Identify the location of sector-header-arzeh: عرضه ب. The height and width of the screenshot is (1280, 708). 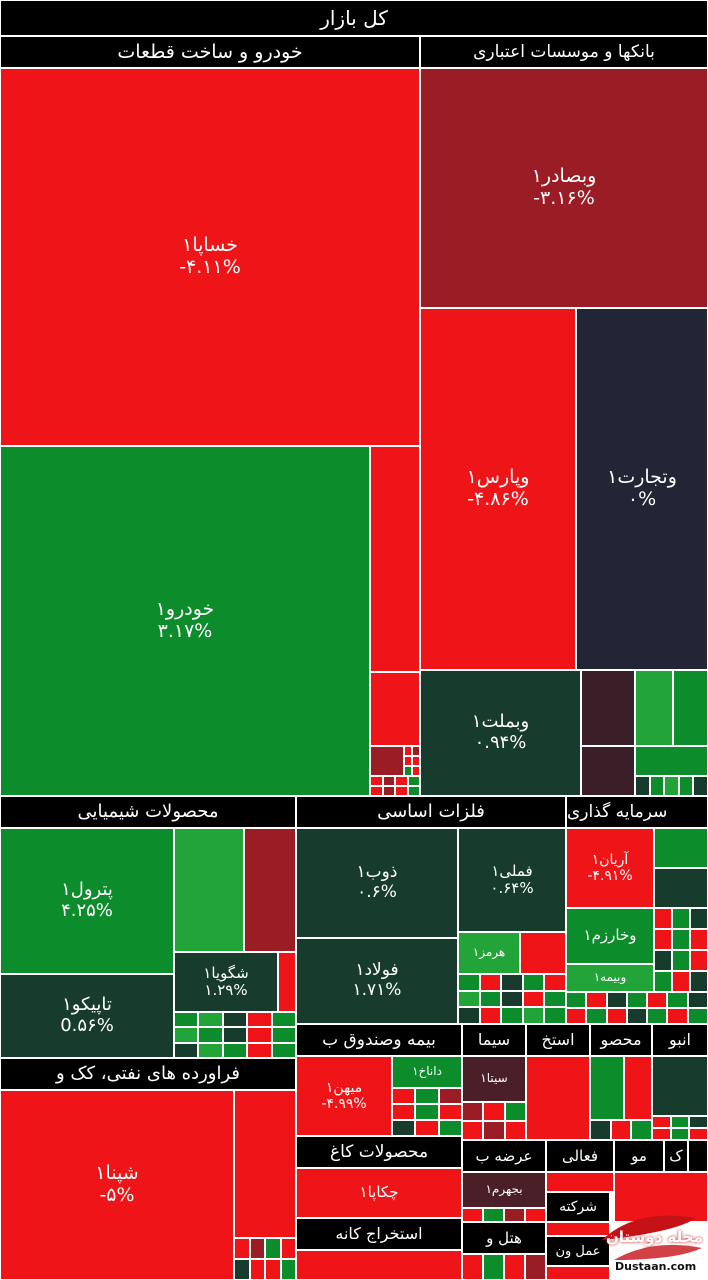
(504, 1156).